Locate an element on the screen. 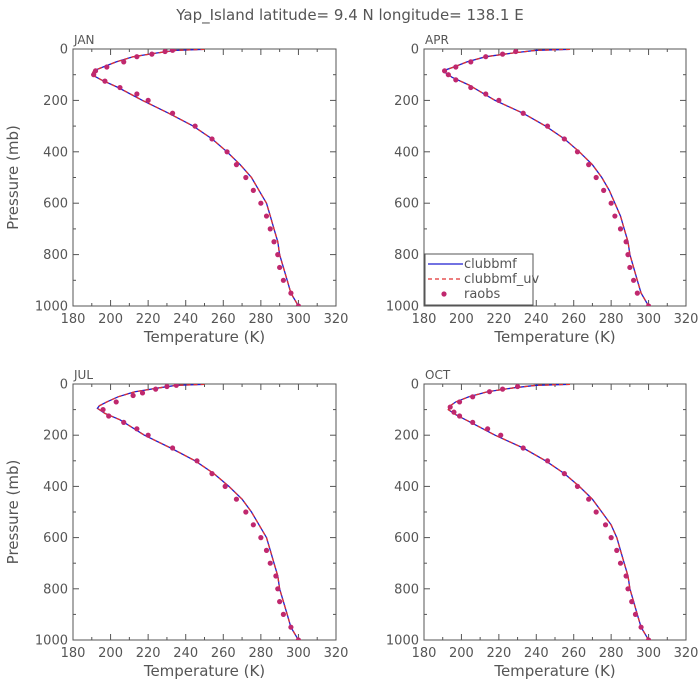 This screenshot has height=700, width=700. legend-swatch-raobs is located at coordinates (444, 294).